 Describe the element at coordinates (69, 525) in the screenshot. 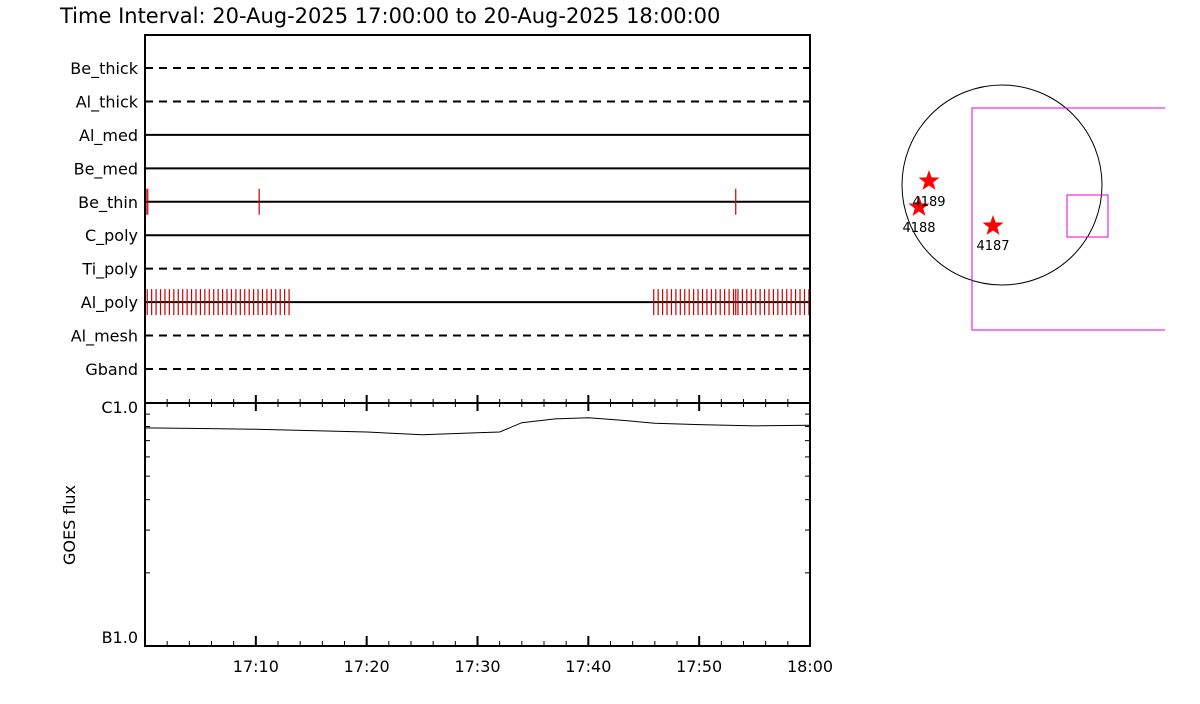

I see `y-axis-label: GOES flux` at that location.